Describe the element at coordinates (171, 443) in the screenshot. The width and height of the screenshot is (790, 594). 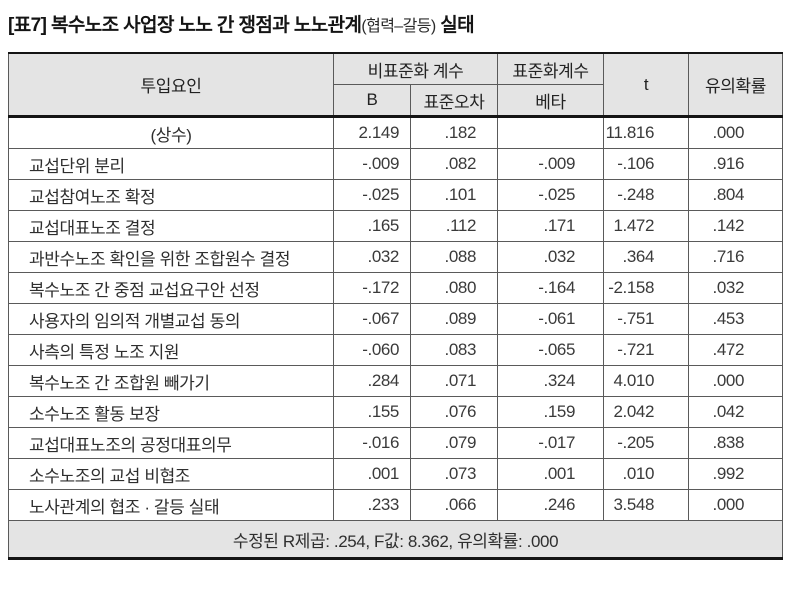
I see `factor-cell: 교섭대표노조의 공정대표의무` at that location.